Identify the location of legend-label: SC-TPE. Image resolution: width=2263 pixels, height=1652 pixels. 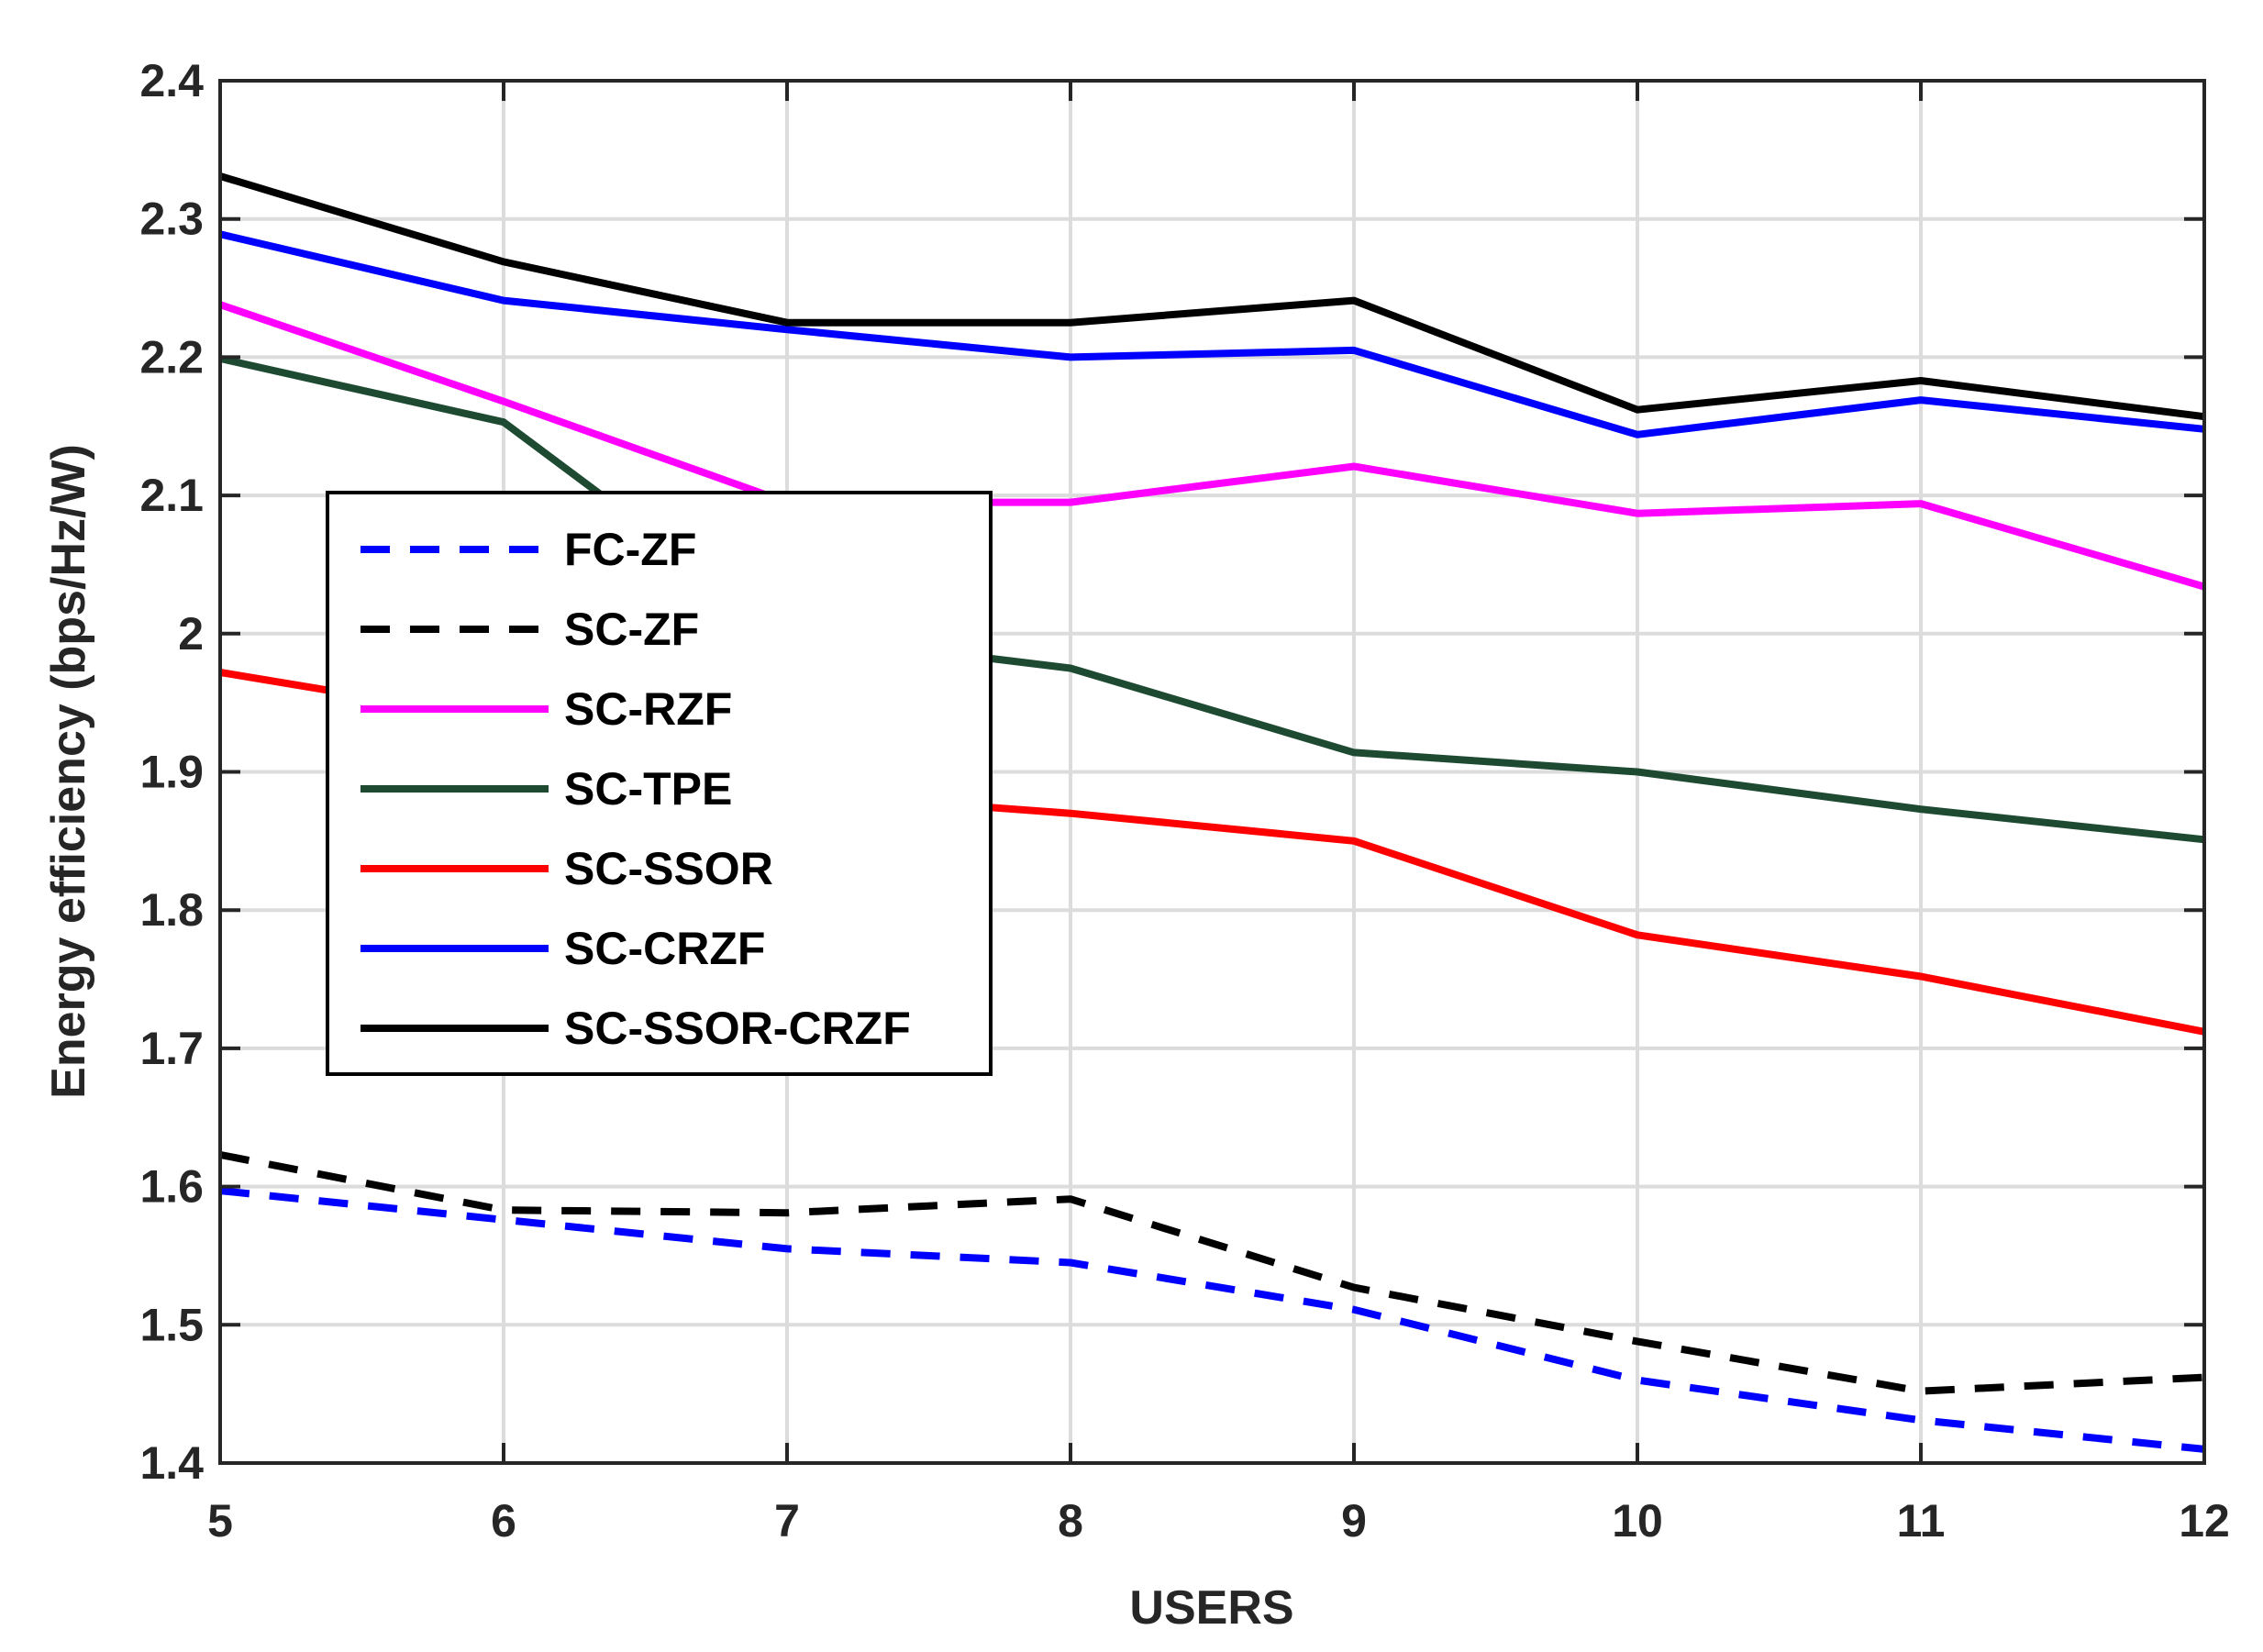
(648, 789).